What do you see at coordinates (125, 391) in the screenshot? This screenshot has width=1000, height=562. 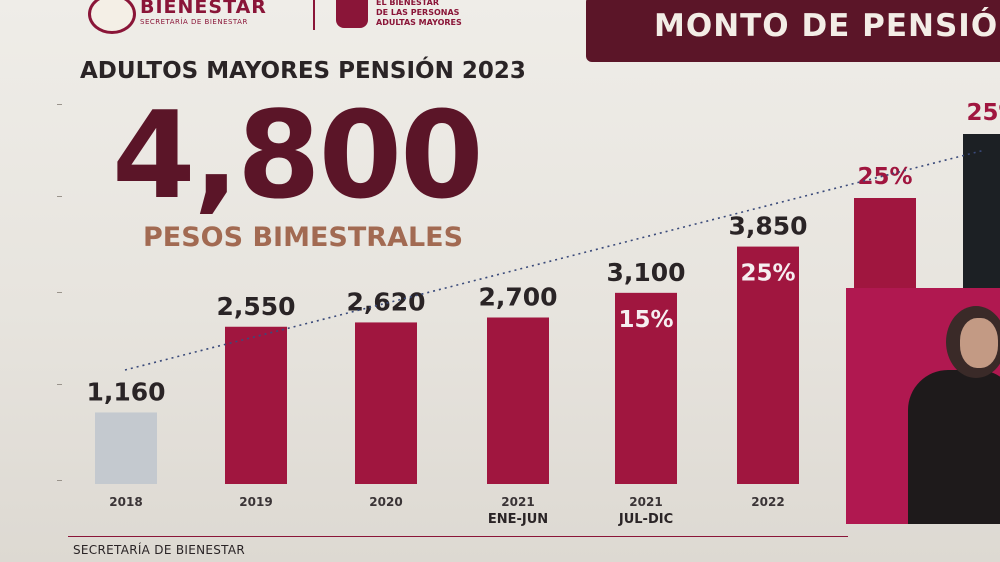 I see `bar-value-label: 1,160` at bounding box center [125, 391].